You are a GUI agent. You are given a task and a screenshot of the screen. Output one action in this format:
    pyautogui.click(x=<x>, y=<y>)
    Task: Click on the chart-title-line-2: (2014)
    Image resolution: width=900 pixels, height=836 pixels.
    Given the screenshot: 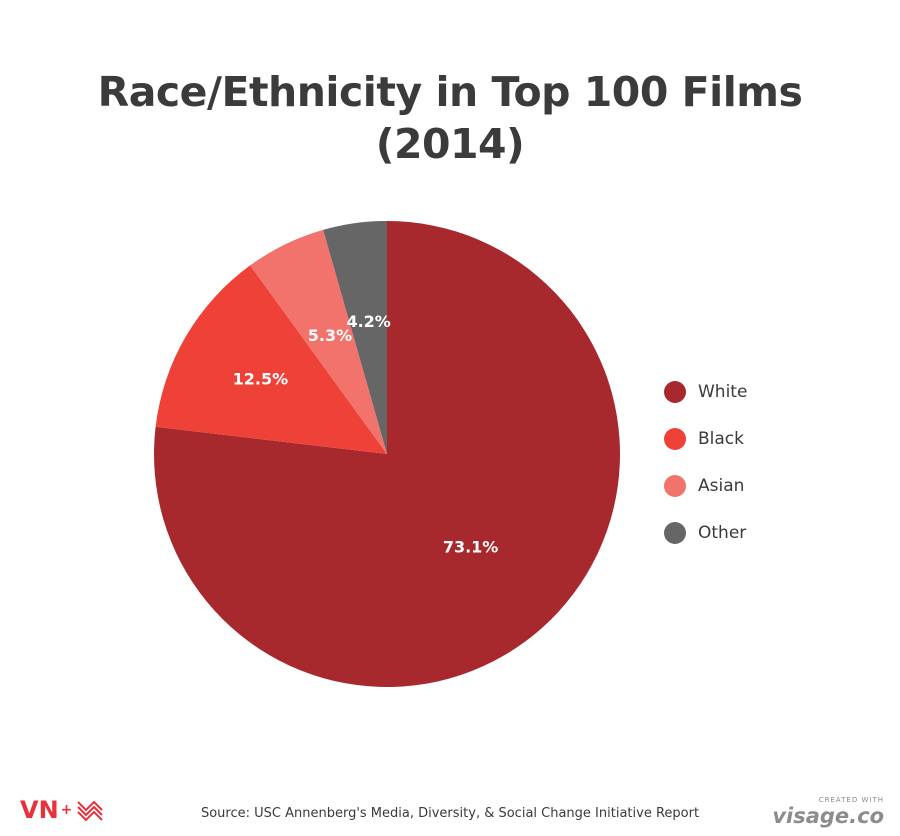 What is the action you would take?
    pyautogui.click(x=450, y=144)
    